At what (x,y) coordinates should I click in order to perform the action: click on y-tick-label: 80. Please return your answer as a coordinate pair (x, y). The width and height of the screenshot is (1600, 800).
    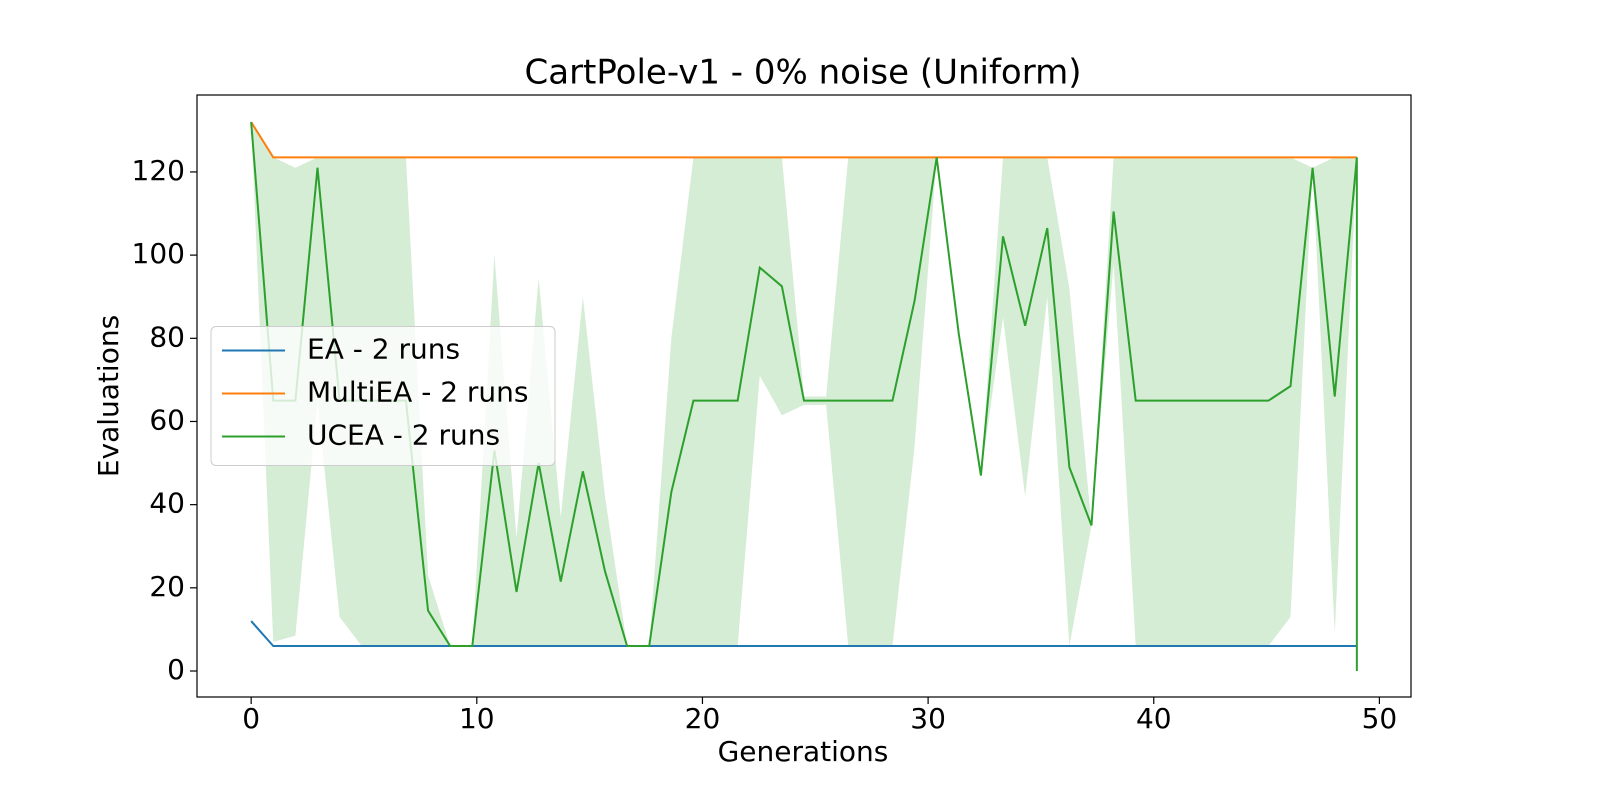
    Looking at the image, I should click on (167, 336).